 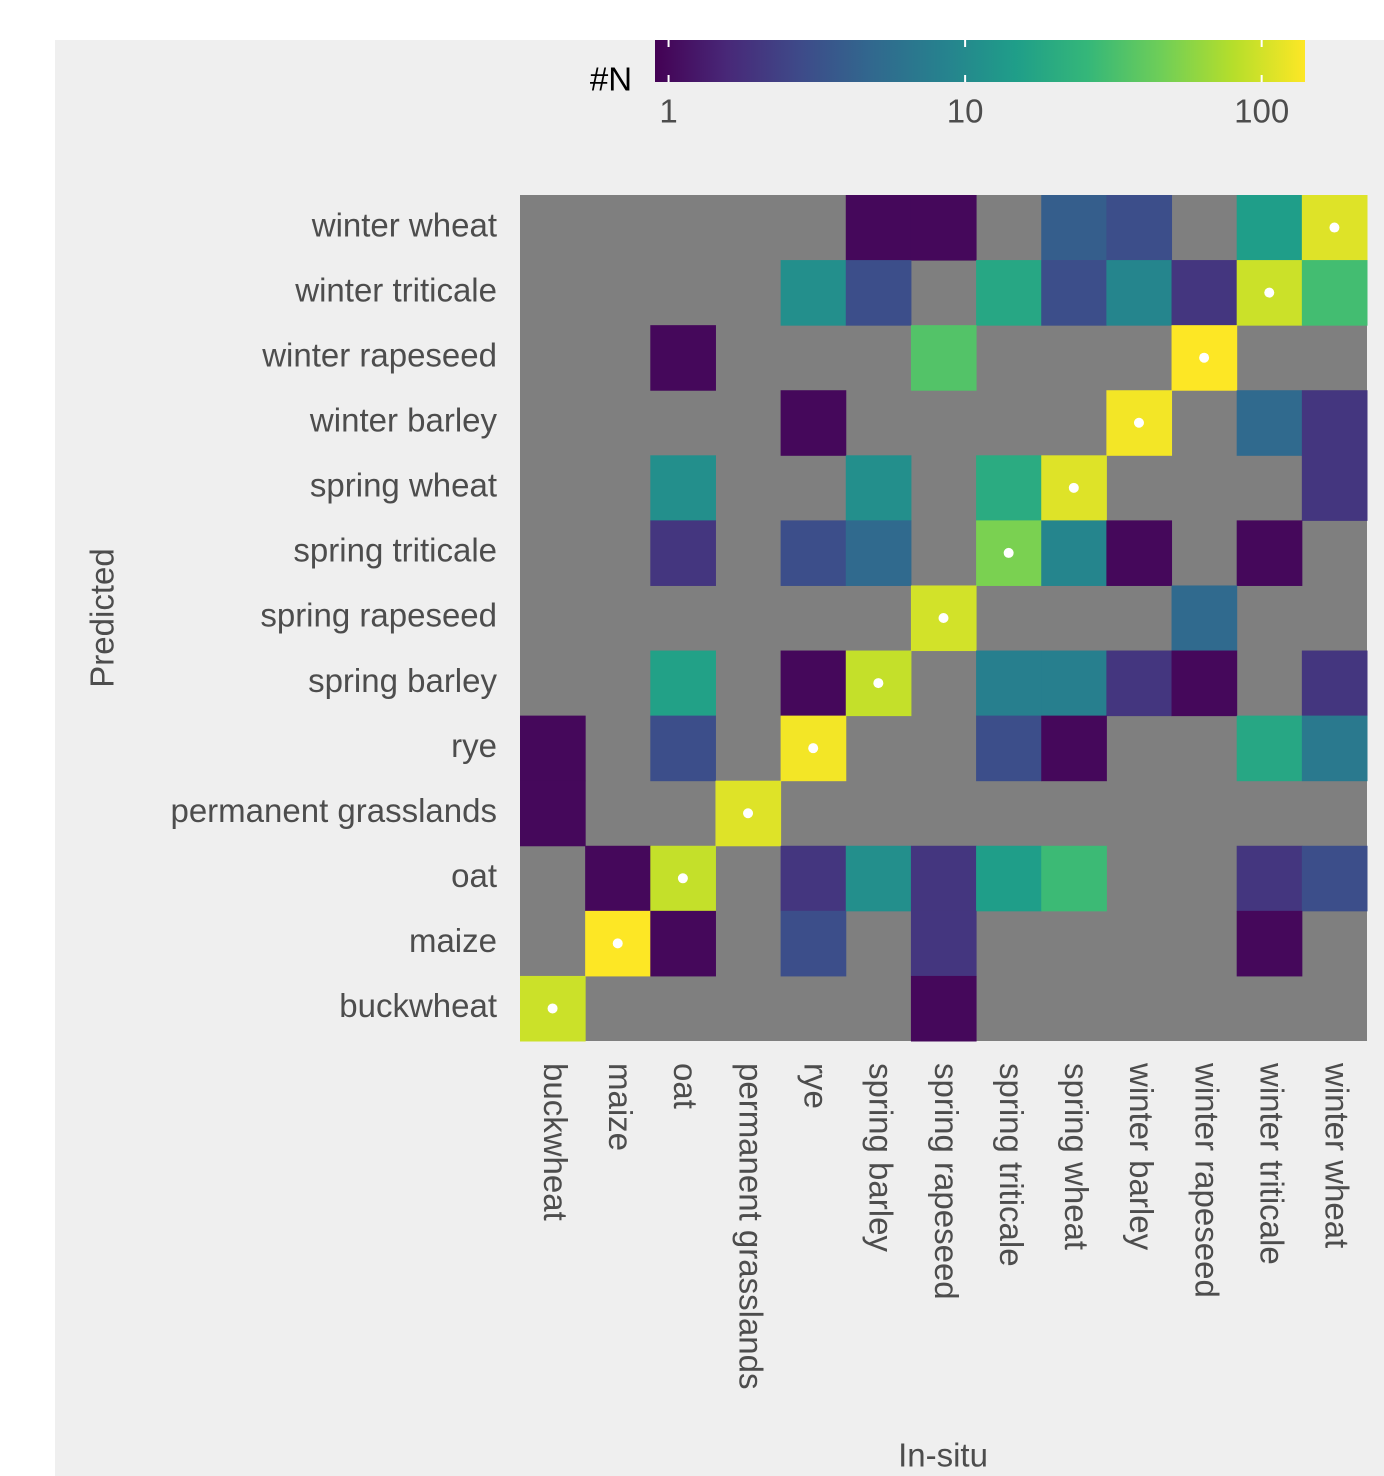 I want to click on y-tick-label: winter wheat, so click(x=404, y=224).